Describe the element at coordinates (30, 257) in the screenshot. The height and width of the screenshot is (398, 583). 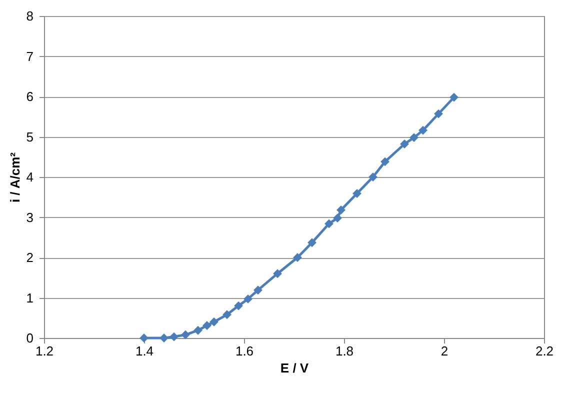
I see `y-tick-label: 2` at that location.